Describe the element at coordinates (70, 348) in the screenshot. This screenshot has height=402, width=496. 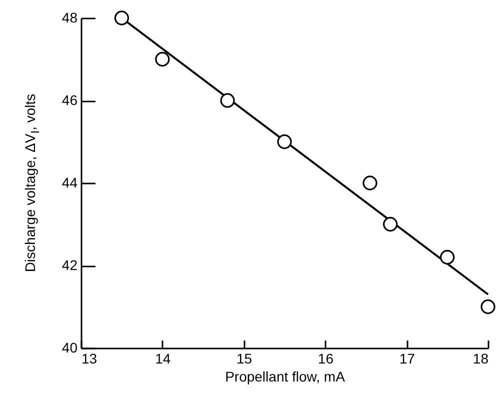
I see `y-tick-label: 40` at that location.